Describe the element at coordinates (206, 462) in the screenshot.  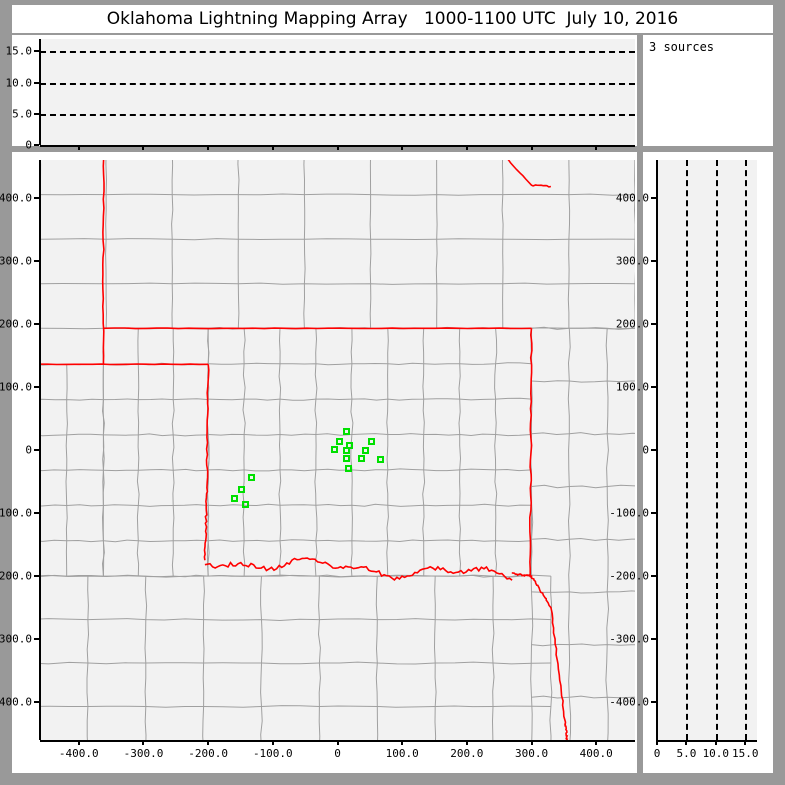
I see `state-border-ok-tx-west` at that location.